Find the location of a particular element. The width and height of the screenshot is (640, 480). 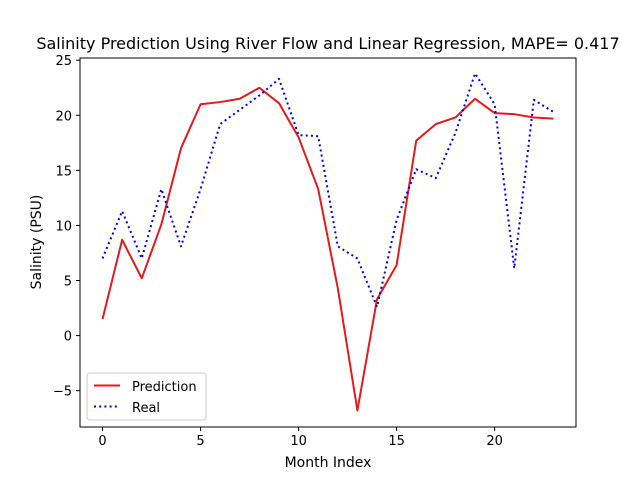

y-tick-label: 25 is located at coordinates (63, 61).